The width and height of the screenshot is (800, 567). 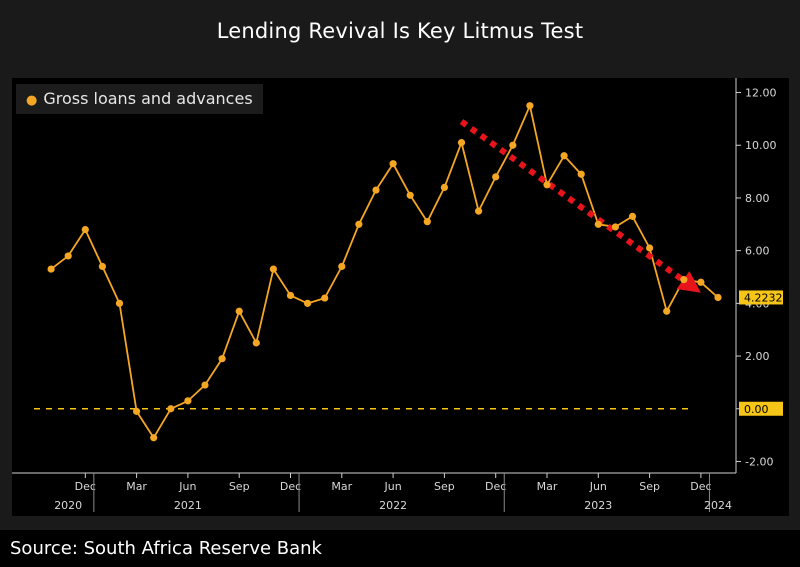 What do you see at coordinates (757, 356) in the screenshot?
I see `y-tick-label: 2.00` at bounding box center [757, 356].